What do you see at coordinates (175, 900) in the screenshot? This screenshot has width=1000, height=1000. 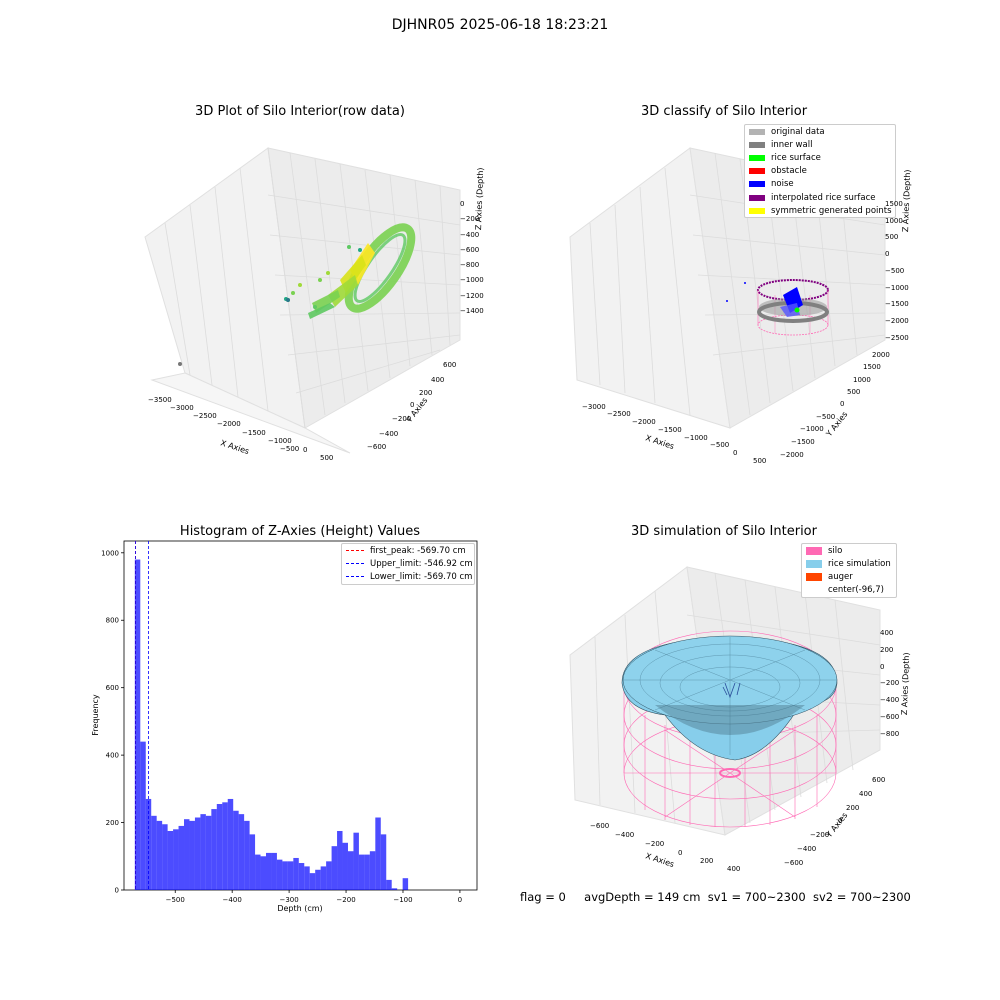 I see `x-tick-label: −500` at bounding box center [175, 900].